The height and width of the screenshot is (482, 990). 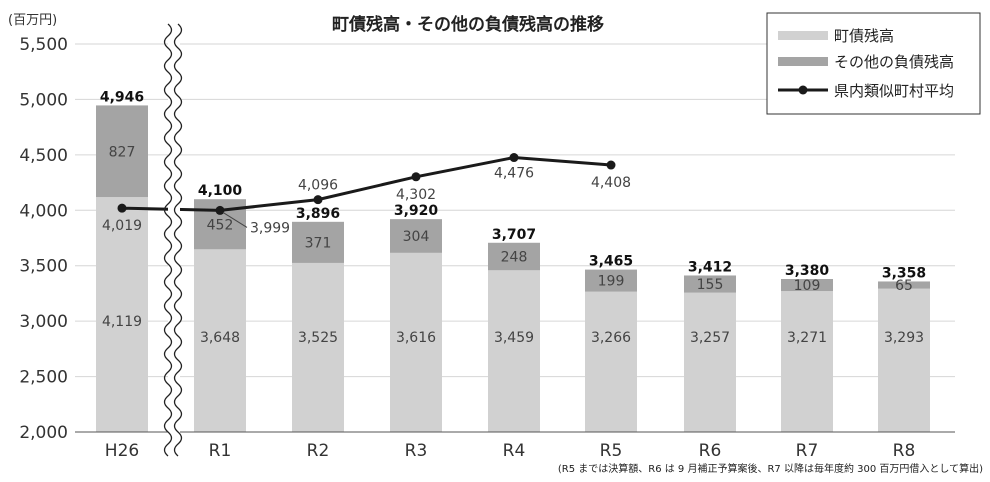 What do you see at coordinates (318, 186) in the screenshot?
I see `average-label: 4,096` at bounding box center [318, 186].